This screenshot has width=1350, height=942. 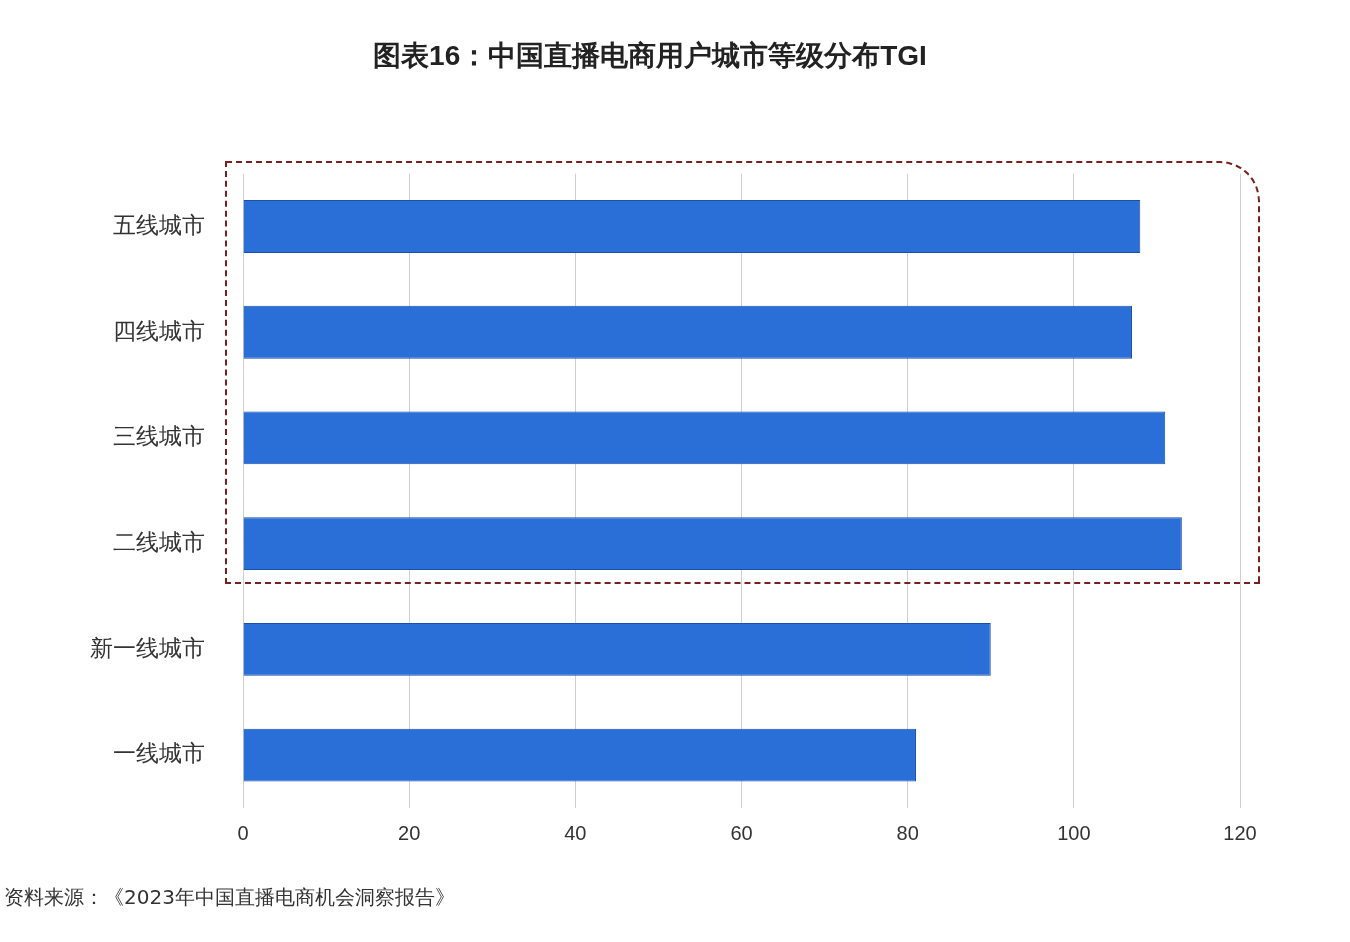 What do you see at coordinates (409, 832) in the screenshot?
I see `x-tick-label: 20` at bounding box center [409, 832].